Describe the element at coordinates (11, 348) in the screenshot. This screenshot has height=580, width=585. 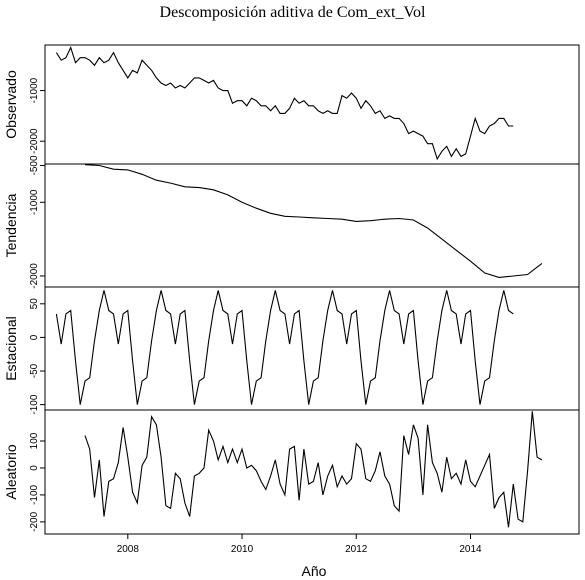
I see `panel-label-estacional: Estacional` at that location.